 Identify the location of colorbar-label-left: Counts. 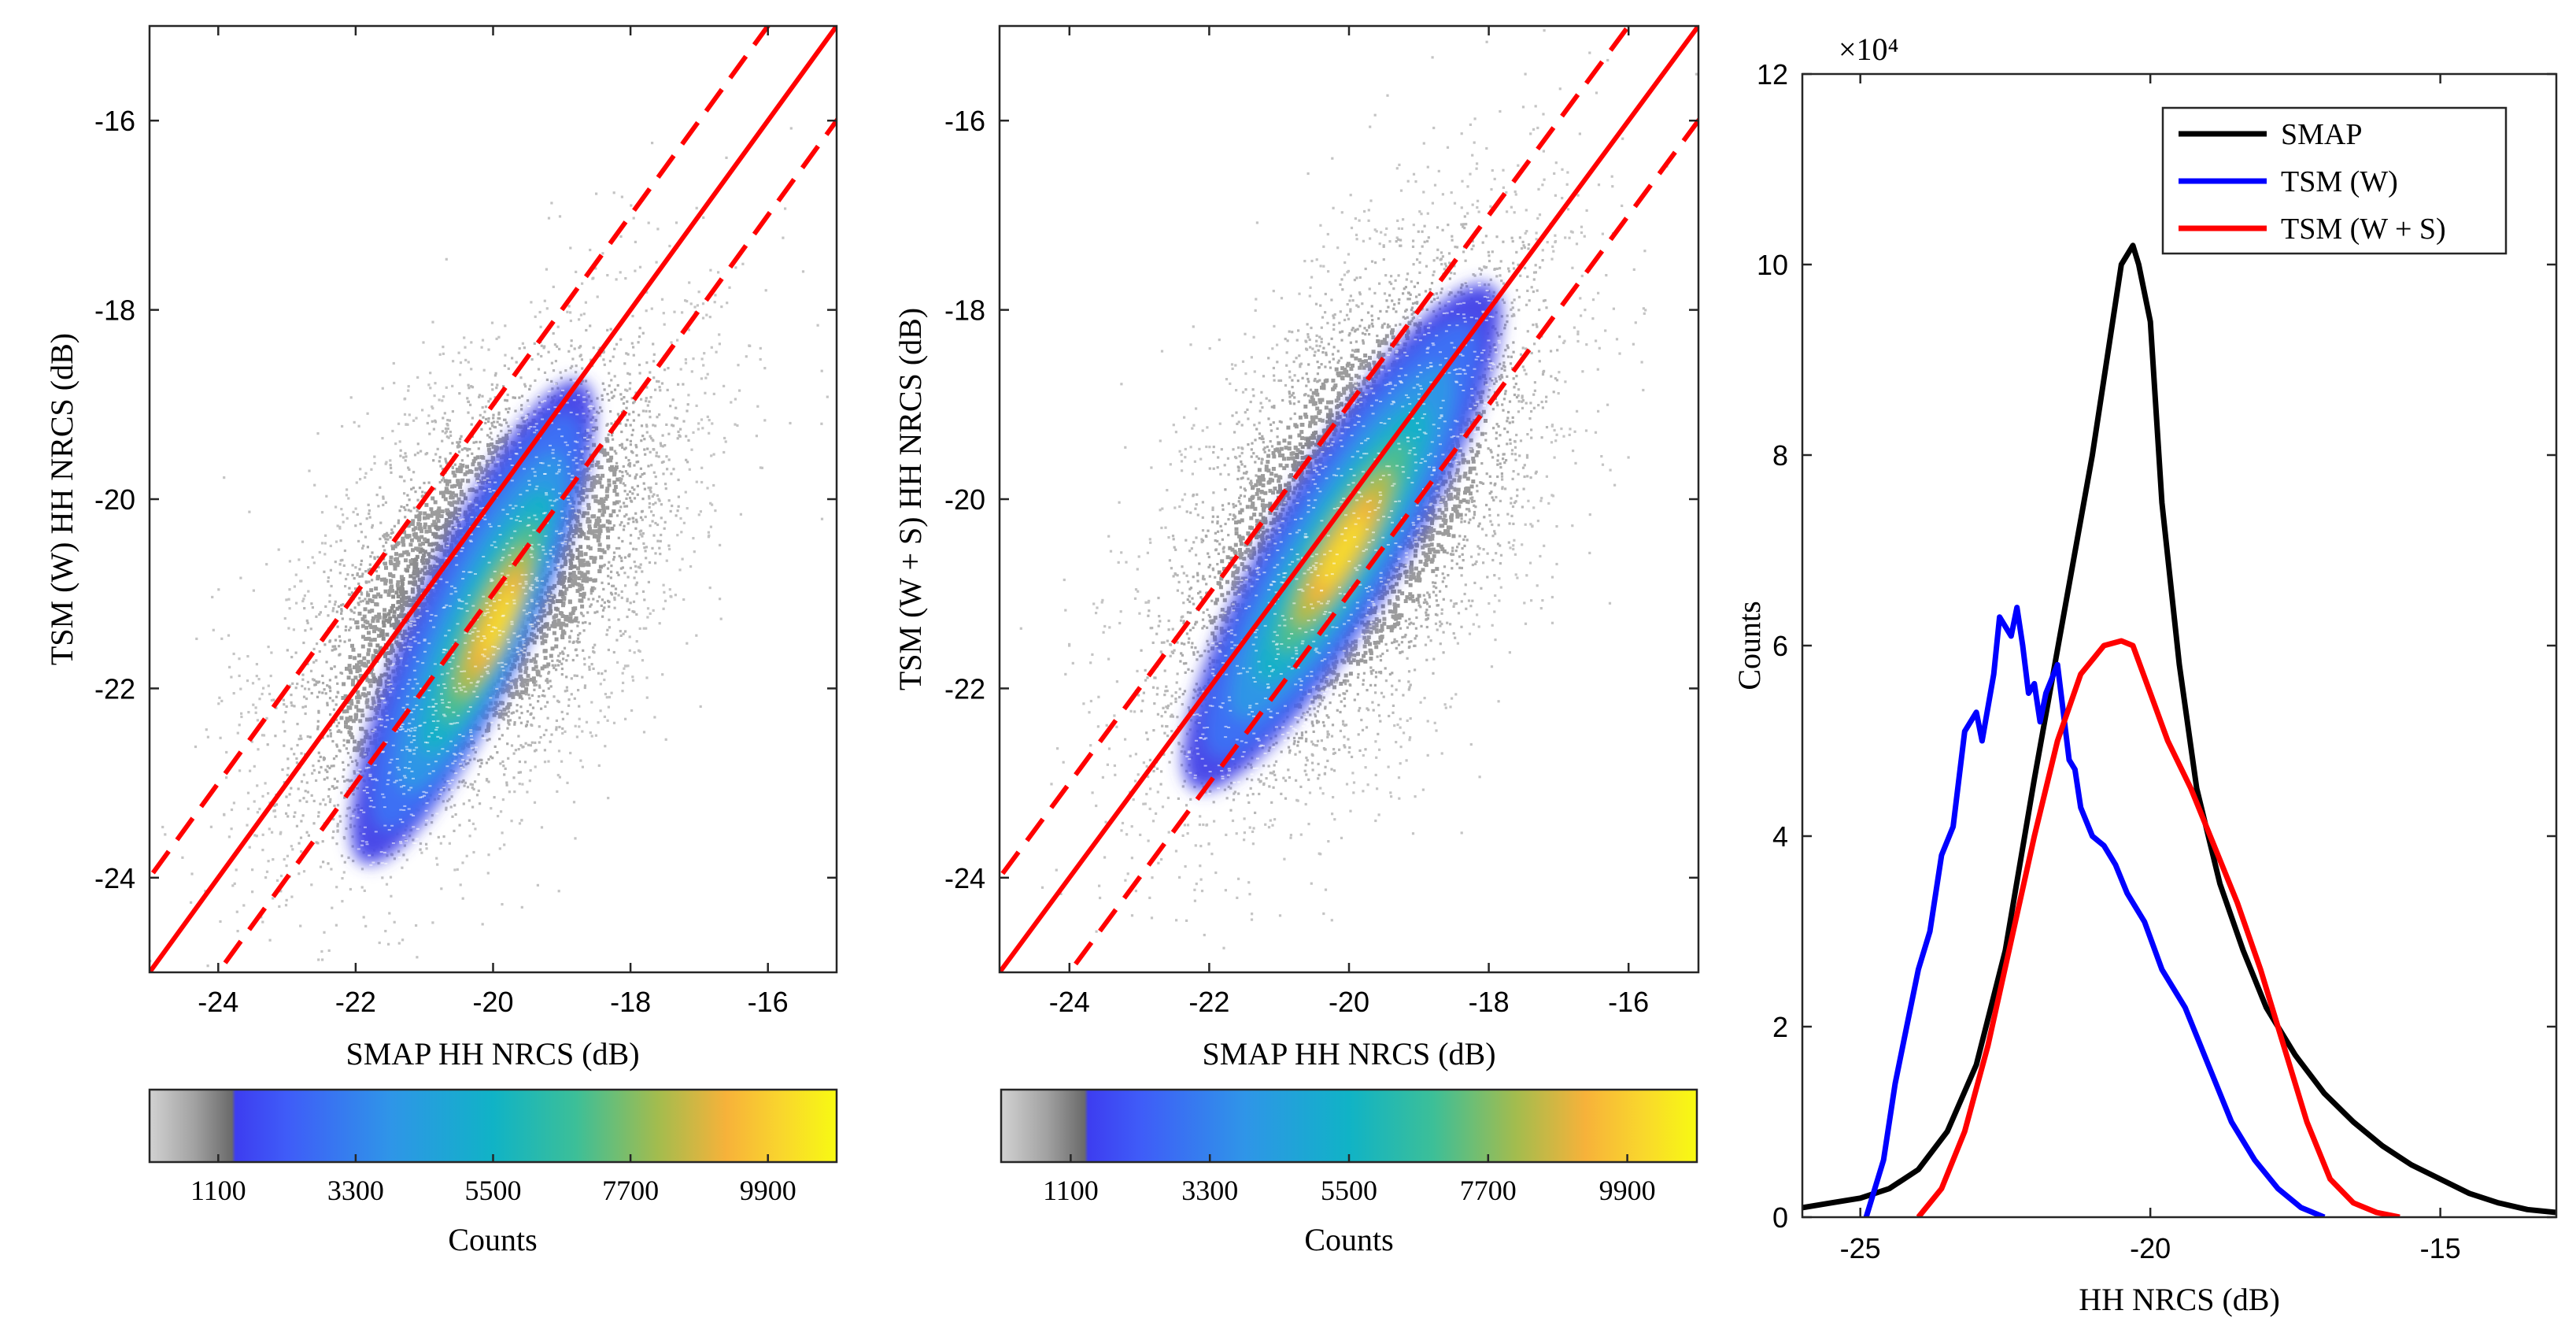
(492, 1239).